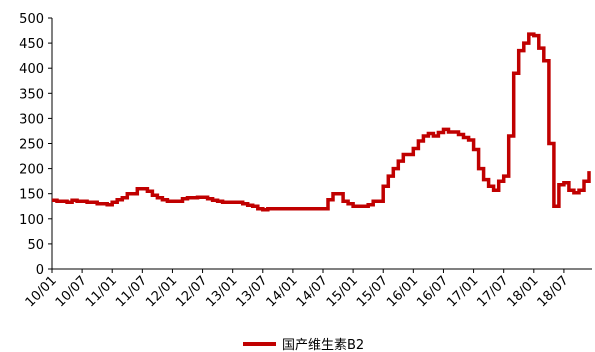 The height and width of the screenshot is (352, 595). What do you see at coordinates (35, 245) in the screenshot?
I see `y-tick-label: 50` at bounding box center [35, 245].